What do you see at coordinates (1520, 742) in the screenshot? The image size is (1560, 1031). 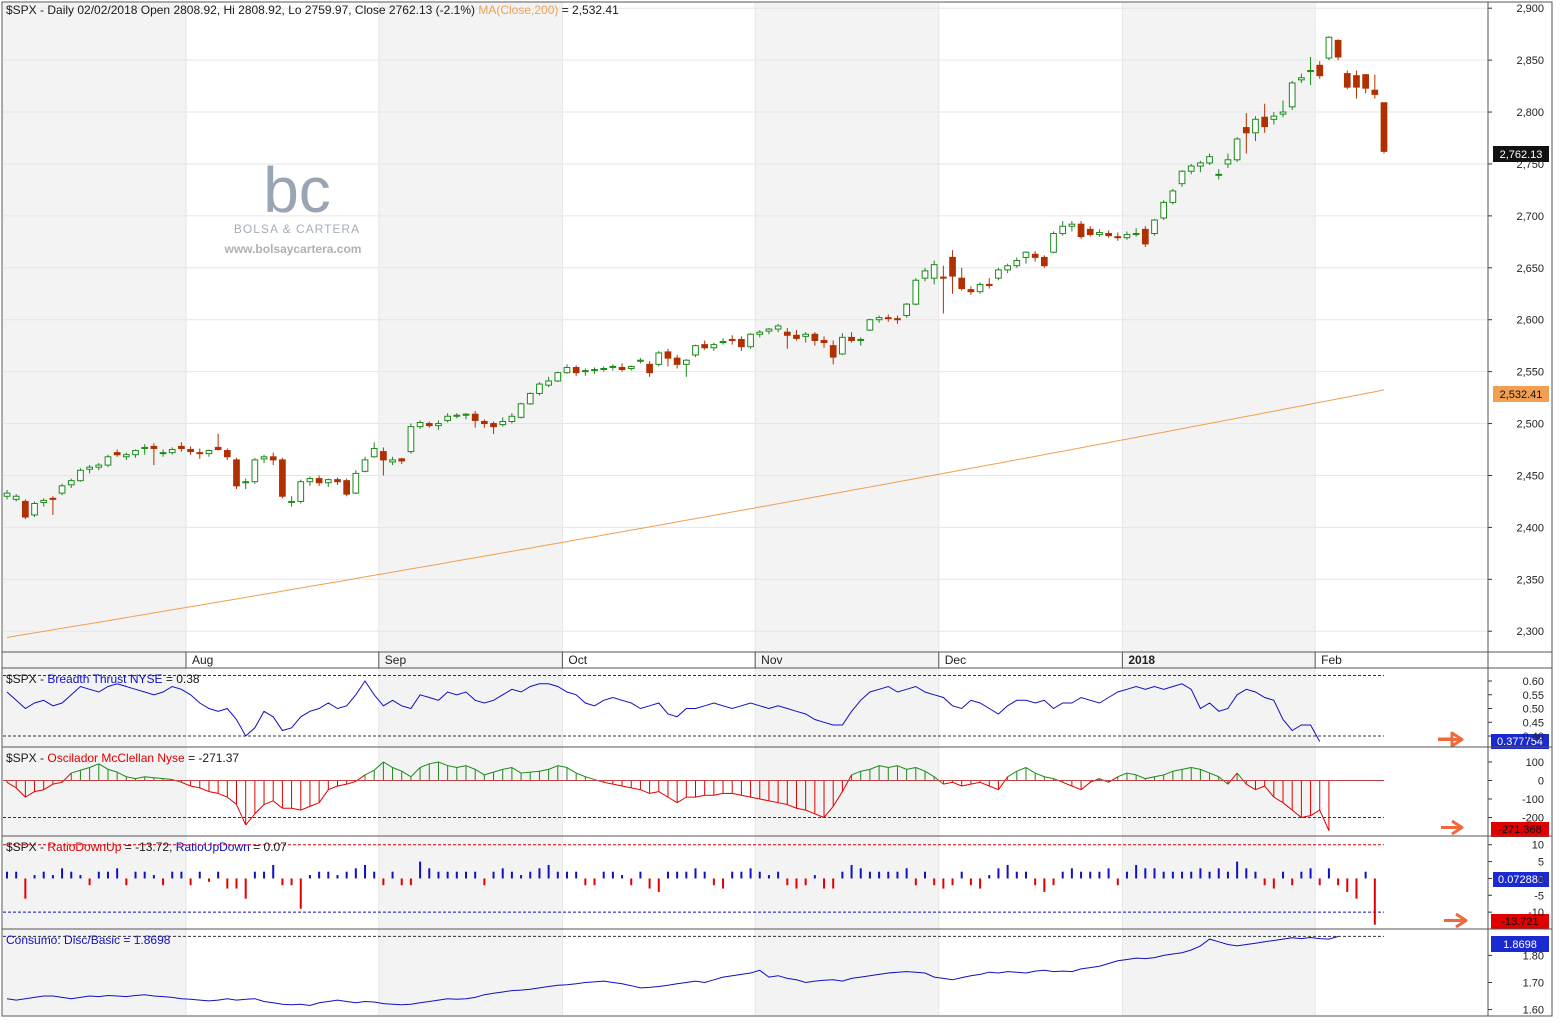 I see `flag-breadth-text: 0.377754` at bounding box center [1520, 742].